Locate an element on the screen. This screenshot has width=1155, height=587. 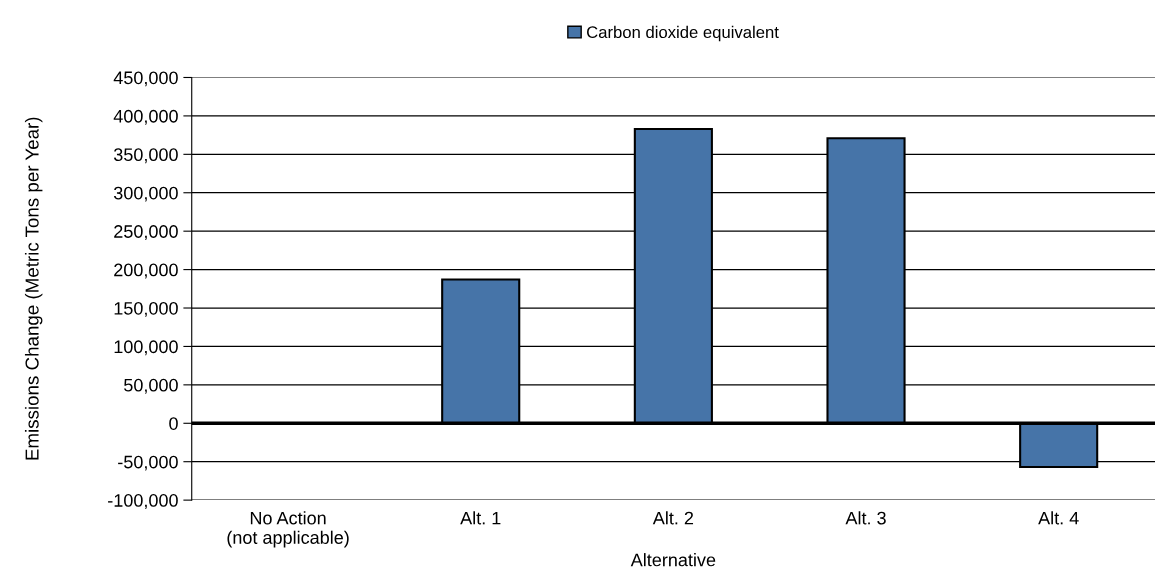
y-tick-label: 250,000 is located at coordinates (146, 233).